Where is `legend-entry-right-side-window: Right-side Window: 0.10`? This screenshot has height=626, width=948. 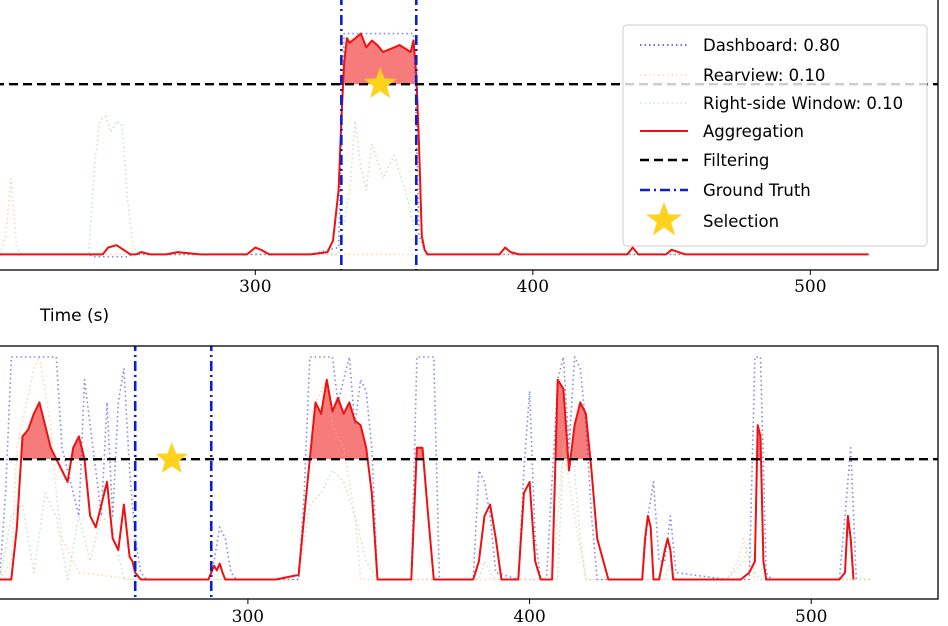 legend-entry-right-side-window: Right-side Window: 0.10 is located at coordinates (771, 103).